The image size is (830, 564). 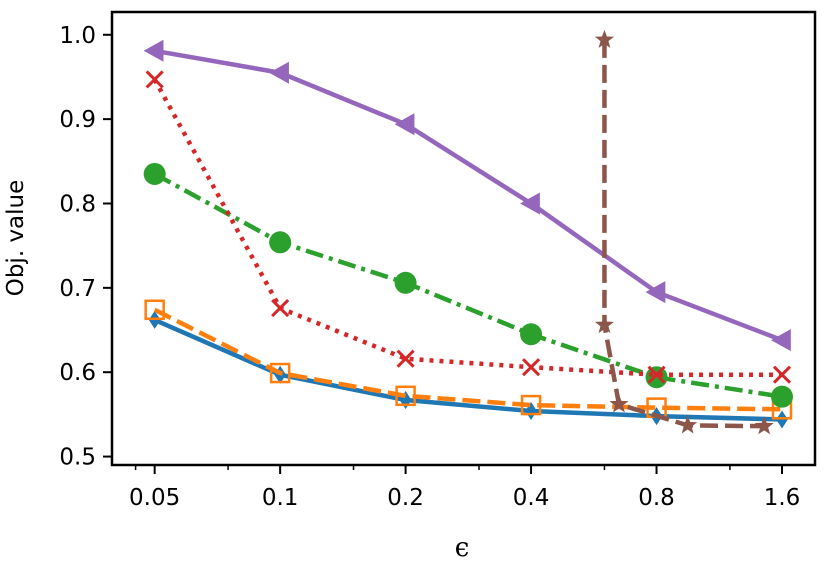 What do you see at coordinates (464, 488) in the screenshot?
I see `x-axis: 0.05 0.1 0.2 0.4 0.8 1.6` at bounding box center [464, 488].